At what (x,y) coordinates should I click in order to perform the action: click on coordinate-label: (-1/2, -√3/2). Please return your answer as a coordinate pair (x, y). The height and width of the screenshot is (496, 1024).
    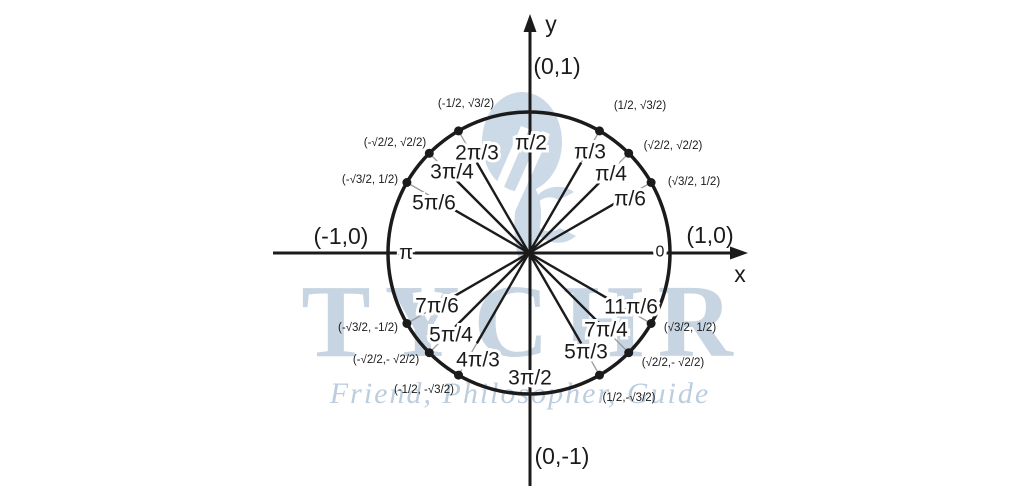
    Looking at the image, I should click on (424, 389).